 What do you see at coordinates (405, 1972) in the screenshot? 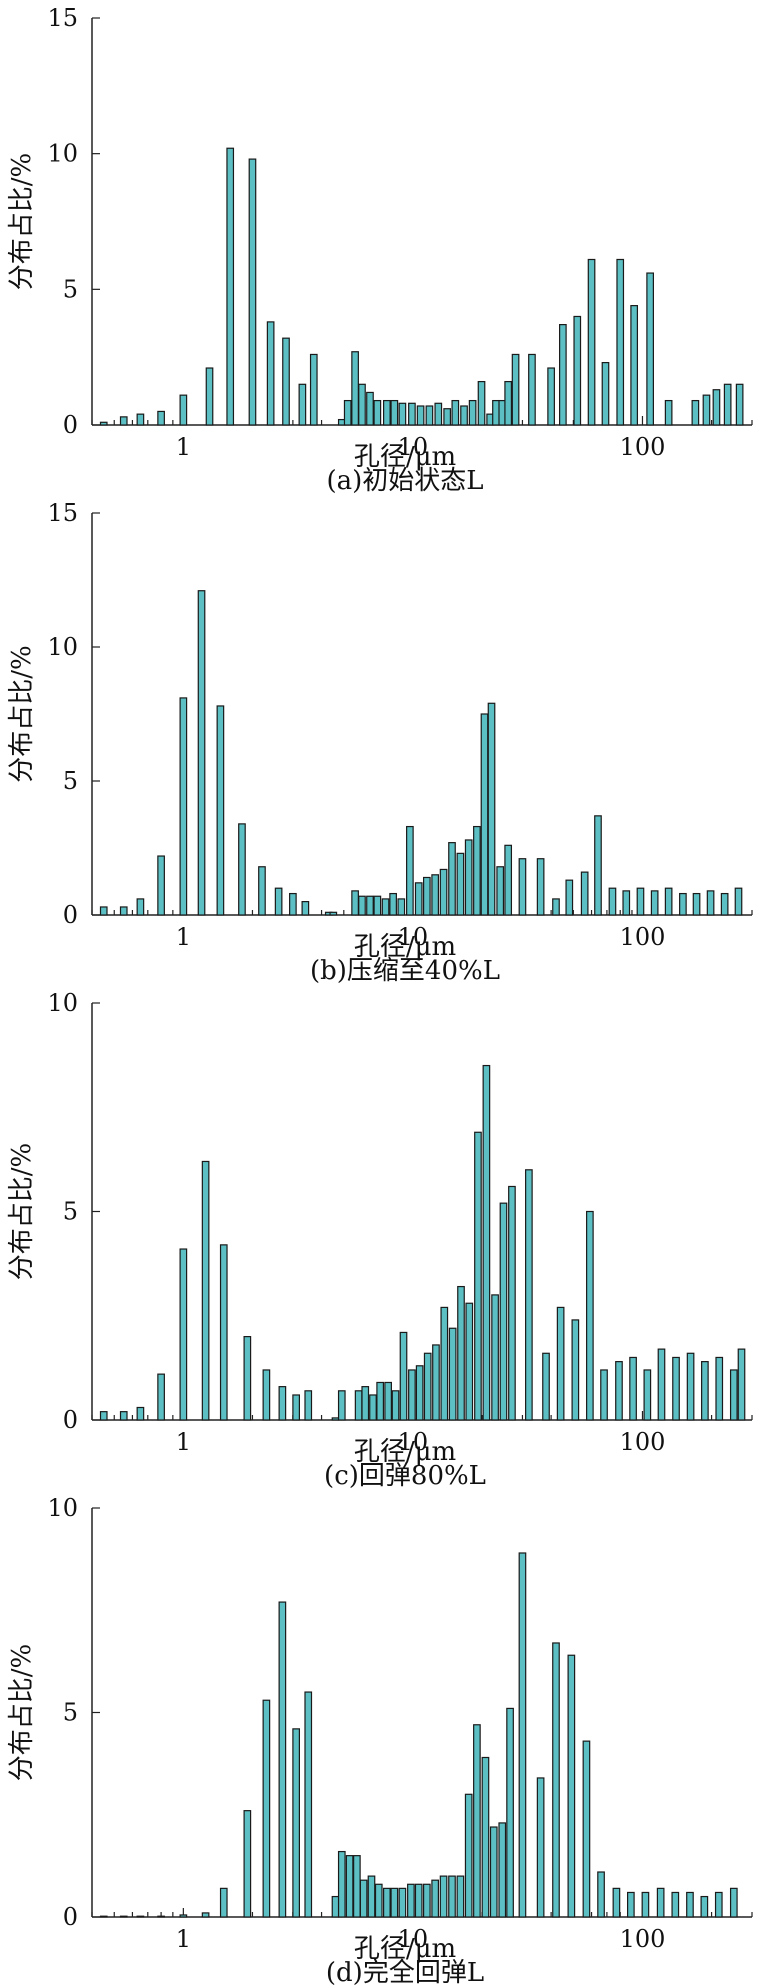
I see `panel-caption: (d)完全回弹L` at bounding box center [405, 1972].